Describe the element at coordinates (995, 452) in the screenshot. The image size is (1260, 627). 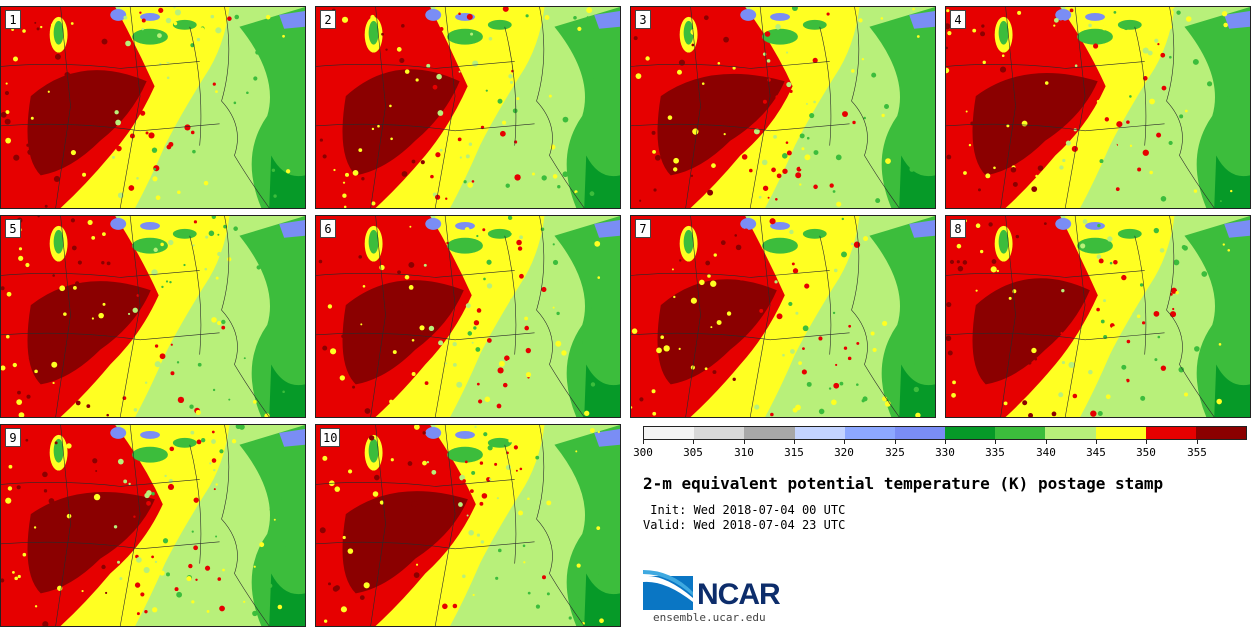
I see `colorbar-tick-label: 335` at that location.